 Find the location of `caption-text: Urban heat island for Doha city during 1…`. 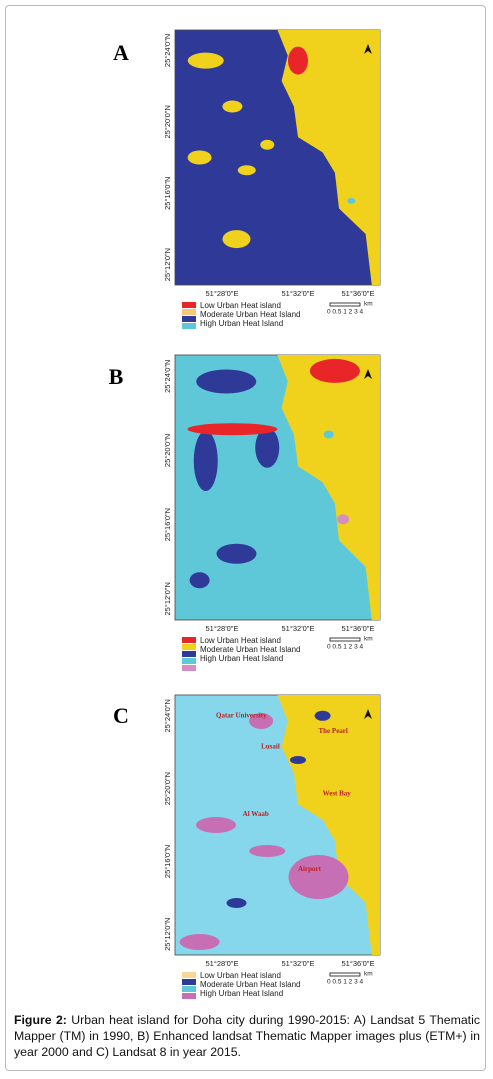

caption-text: Urban heat island for Doha city during 1… is located at coordinates (247, 1036).